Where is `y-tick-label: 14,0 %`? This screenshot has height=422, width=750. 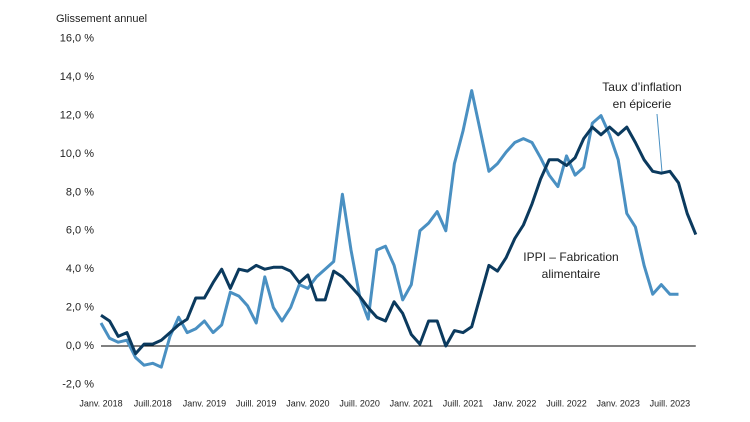 y-tick-label: 14,0 % is located at coordinates (77, 77).